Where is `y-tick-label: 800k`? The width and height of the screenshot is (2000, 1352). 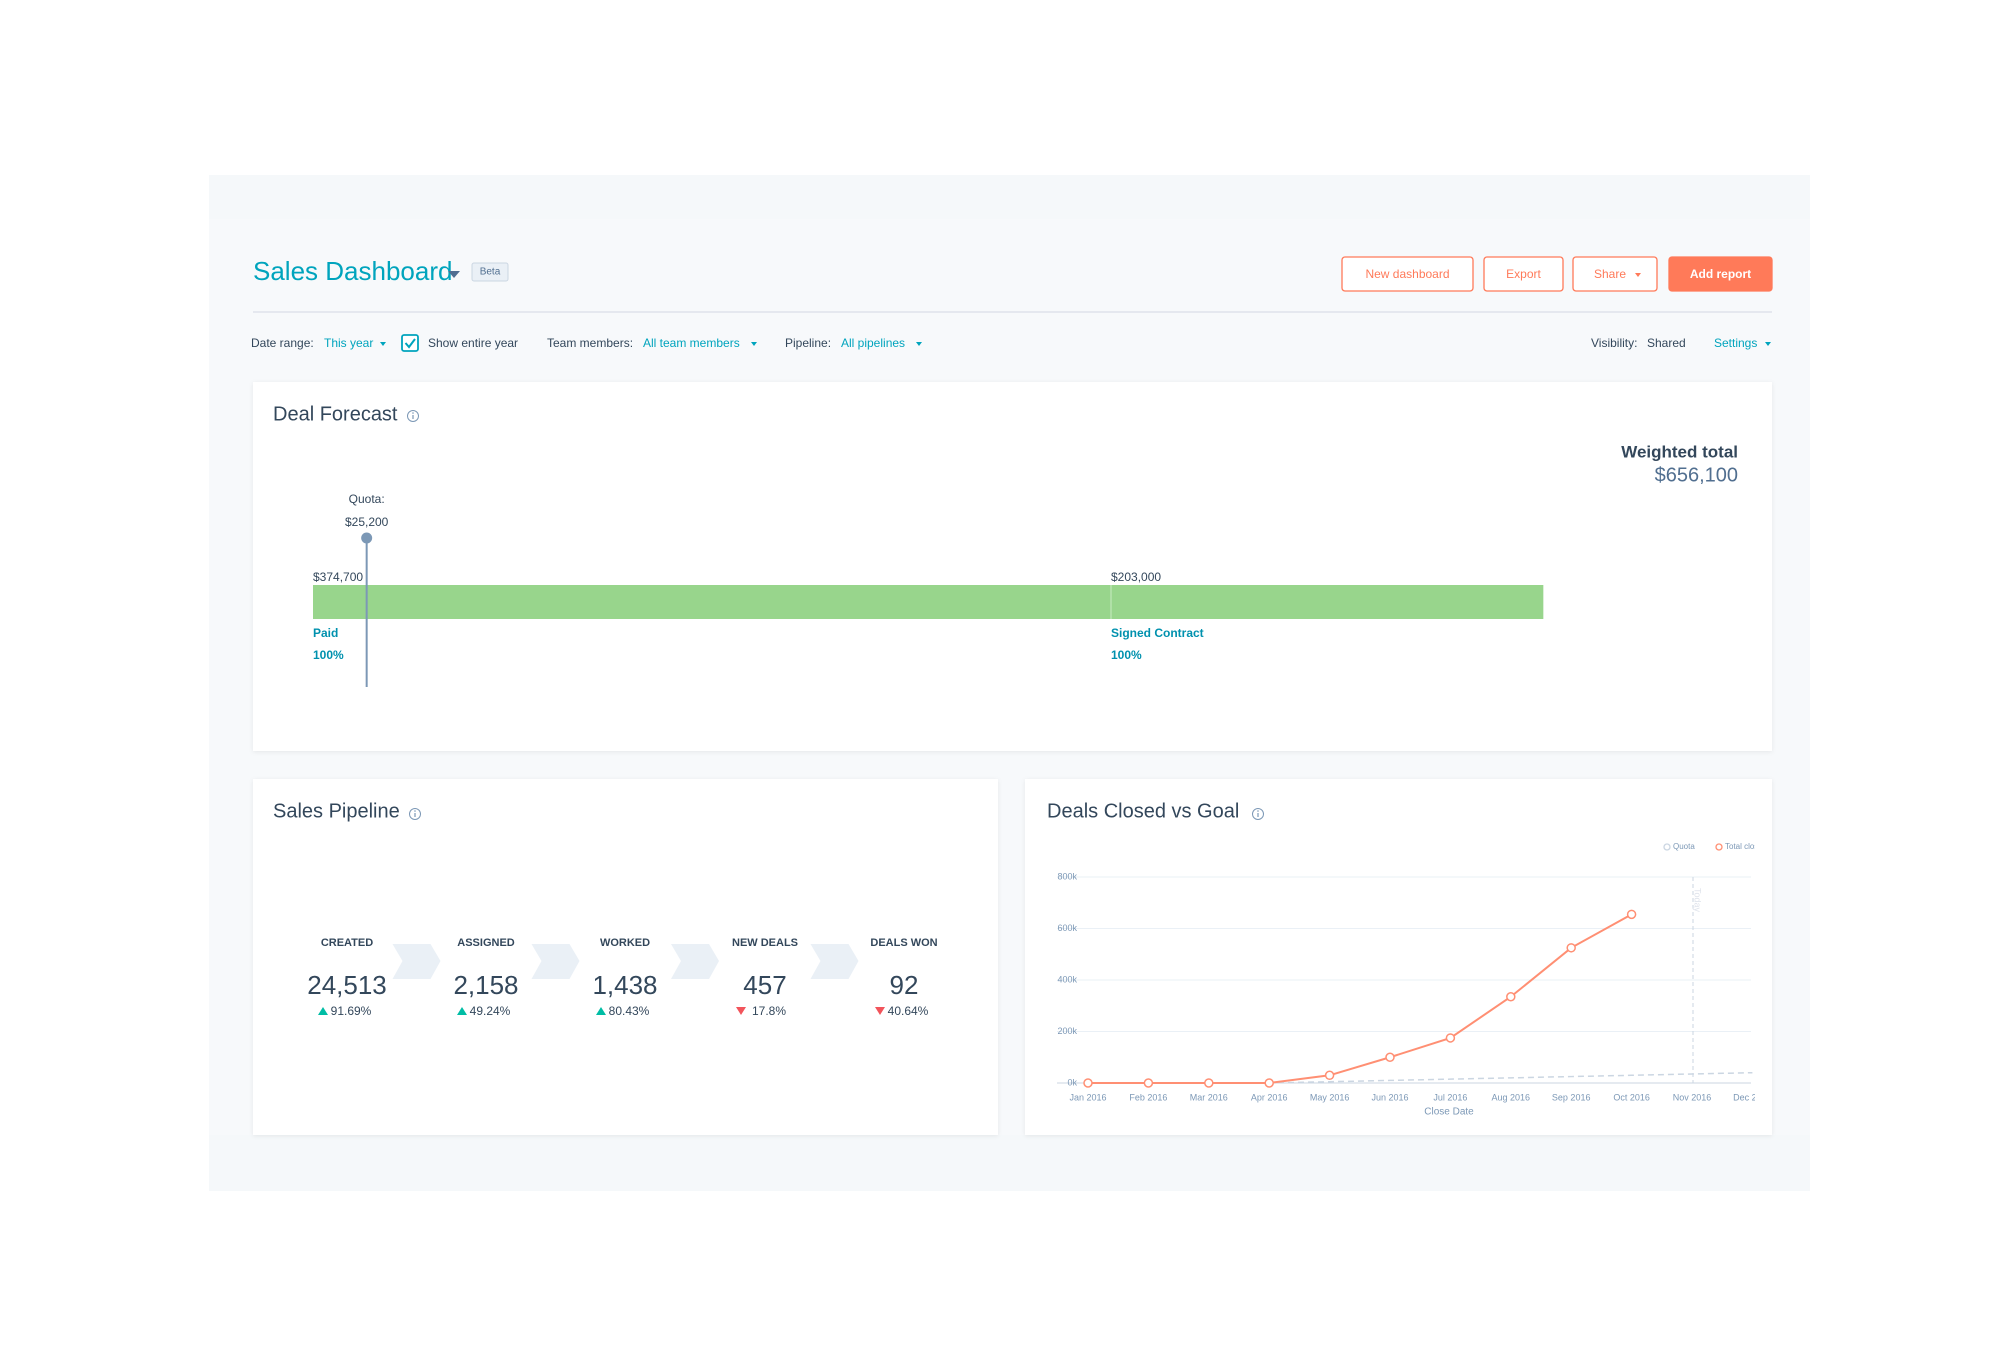 y-tick-label: 800k is located at coordinates (1067, 876).